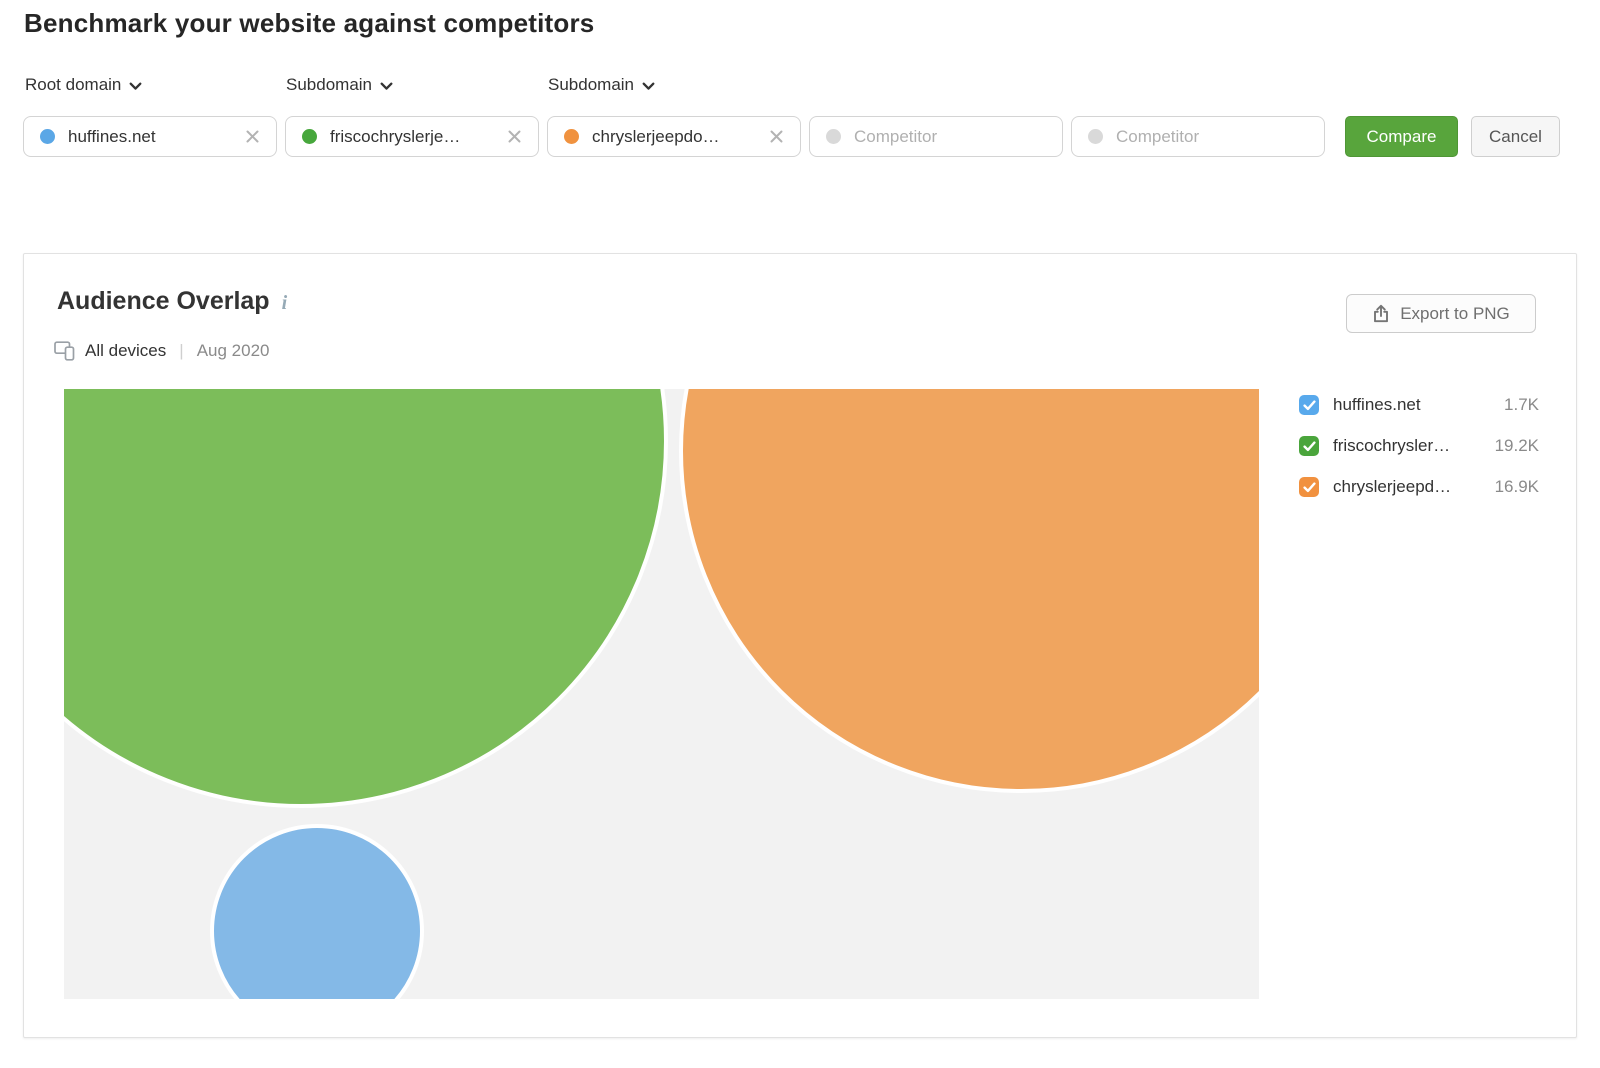 The width and height of the screenshot is (1600, 1068). What do you see at coordinates (571, 136) in the screenshot?
I see `domain-dot-orange` at bounding box center [571, 136].